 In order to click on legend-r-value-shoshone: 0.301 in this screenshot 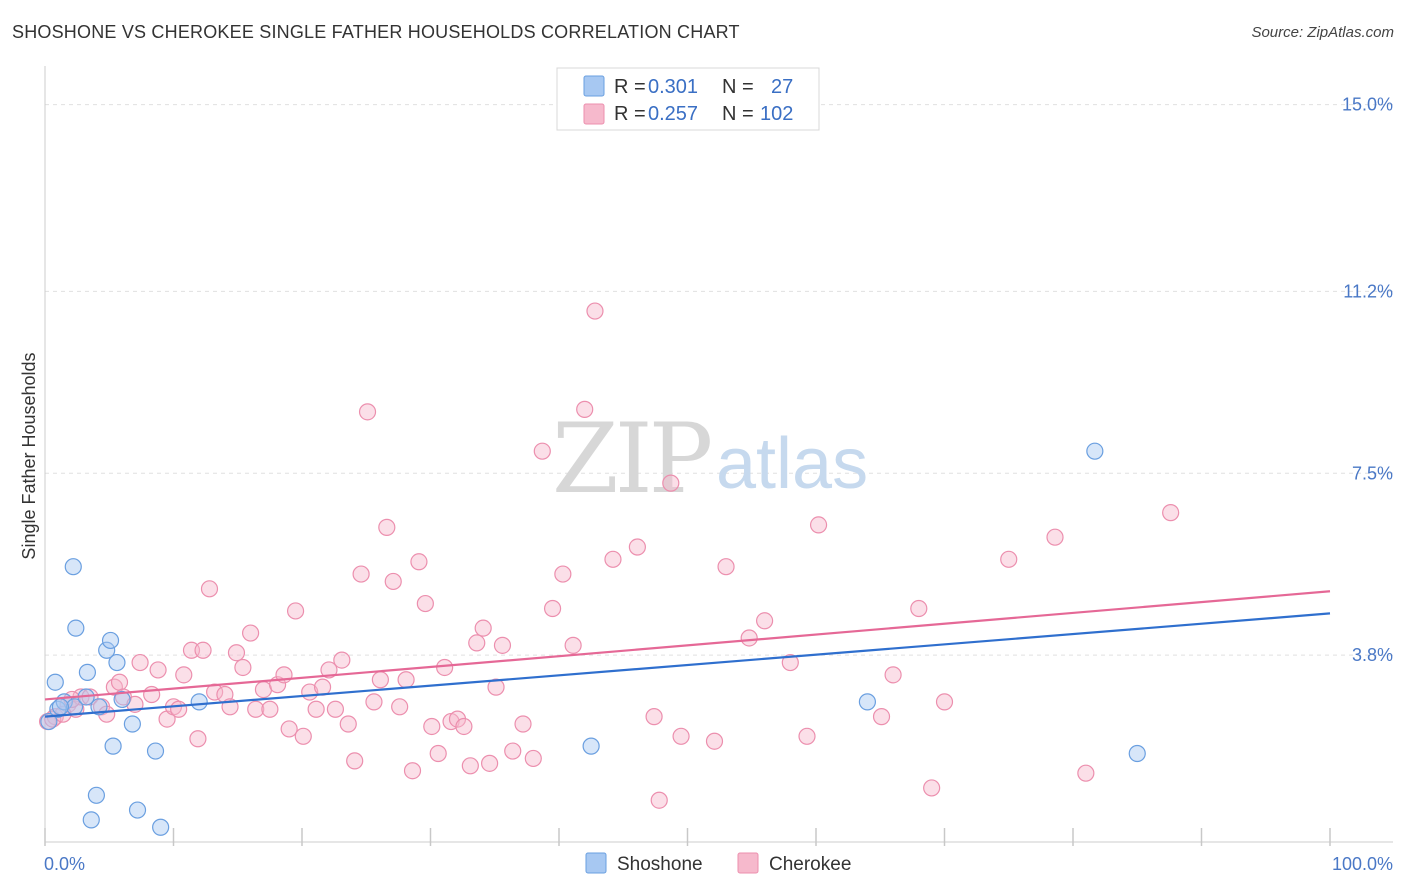, I will do `click(673, 87)`.